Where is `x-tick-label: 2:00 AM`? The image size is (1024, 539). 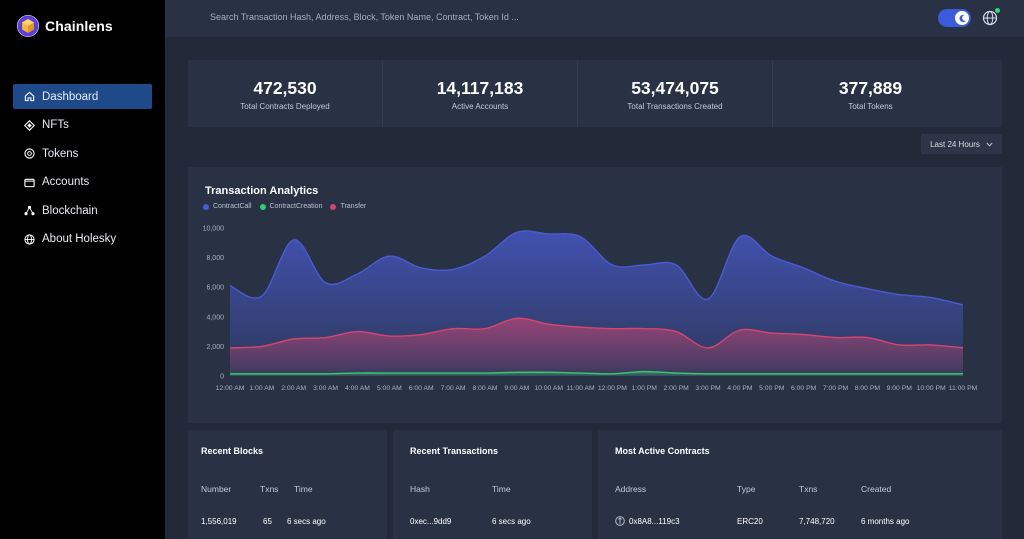
x-tick-label: 2:00 AM is located at coordinates (293, 388).